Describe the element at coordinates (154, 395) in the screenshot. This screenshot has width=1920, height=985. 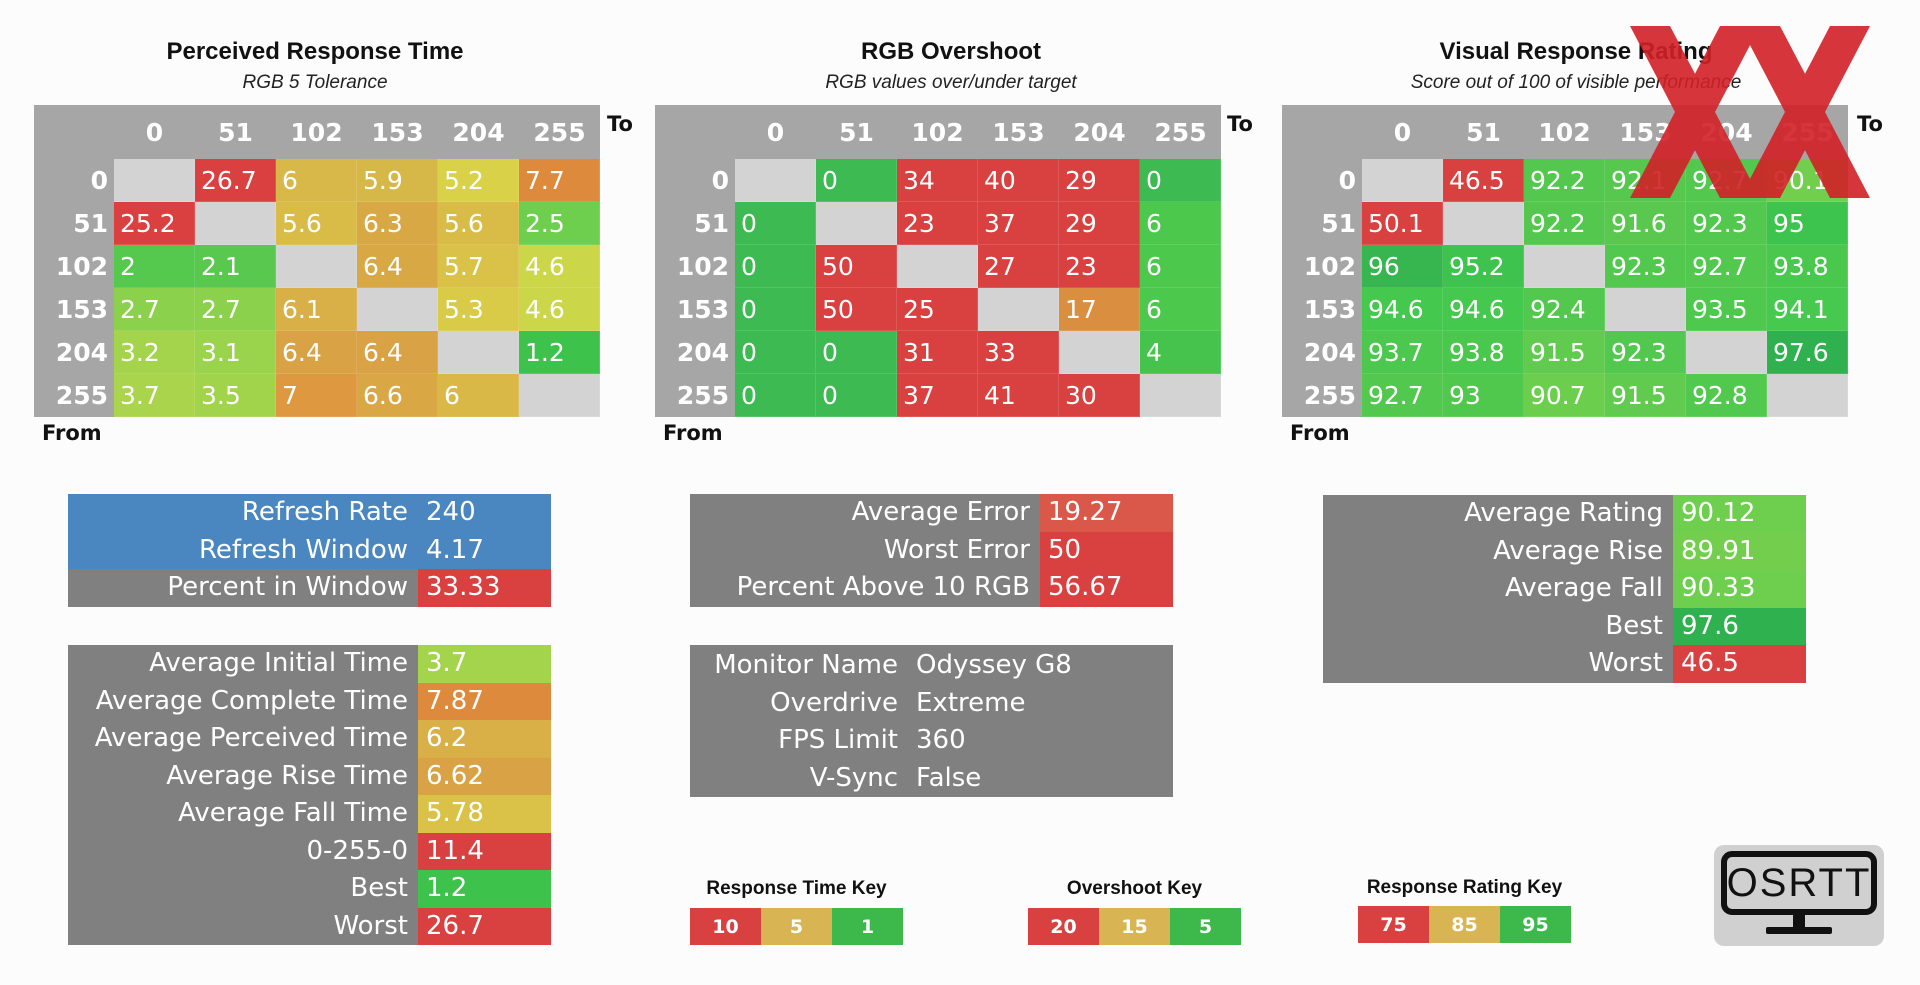
I see `heatmap-cell: 3.7` at that location.